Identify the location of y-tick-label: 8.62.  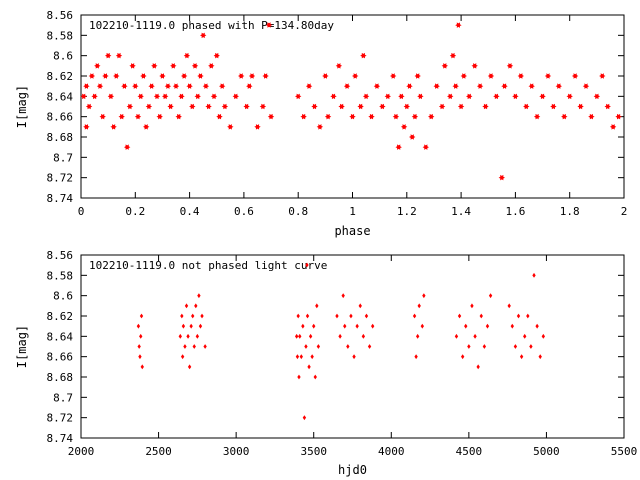
(60, 76).